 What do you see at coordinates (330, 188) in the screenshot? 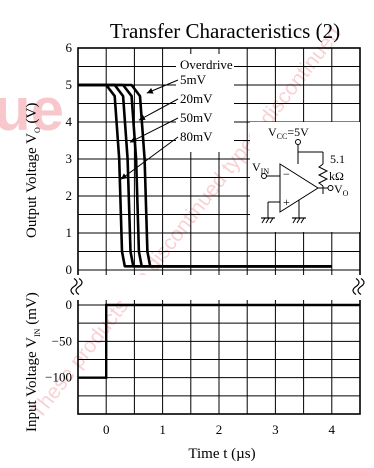
I see `output-terminal` at bounding box center [330, 188].